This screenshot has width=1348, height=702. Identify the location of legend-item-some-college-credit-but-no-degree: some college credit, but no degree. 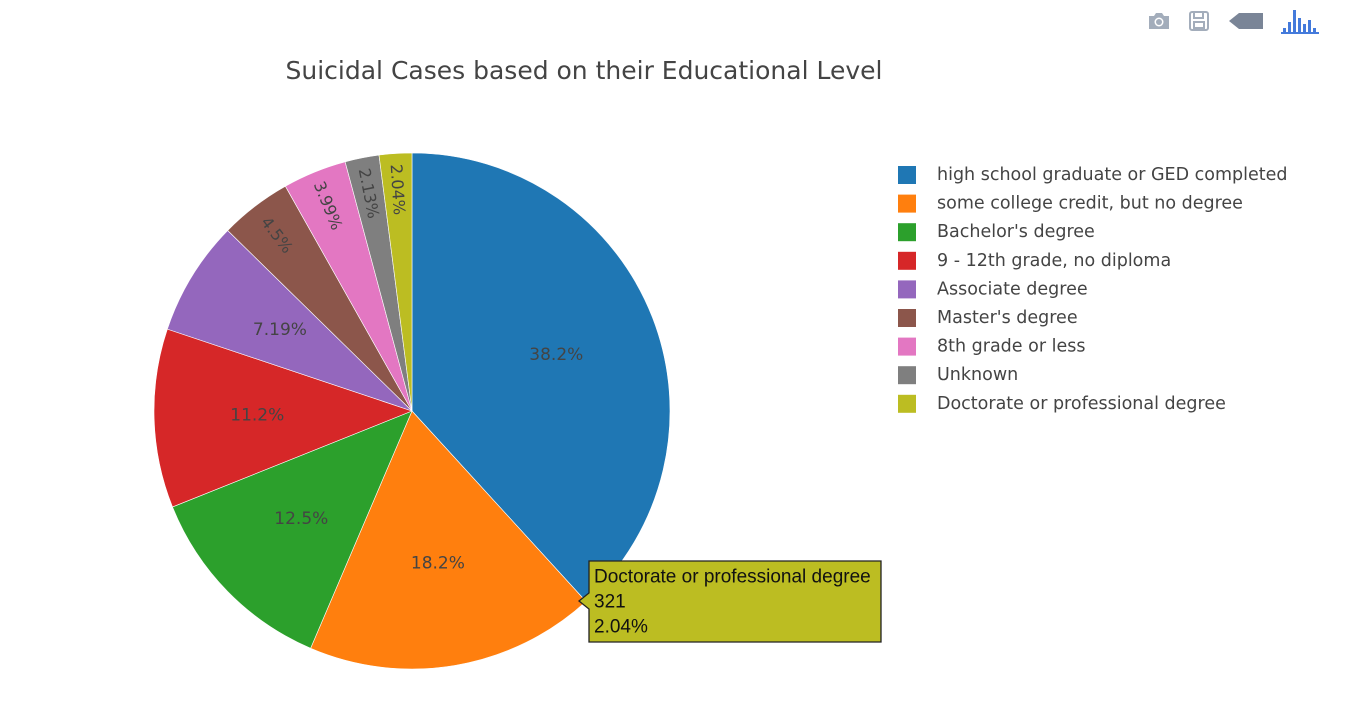
(1070, 204).